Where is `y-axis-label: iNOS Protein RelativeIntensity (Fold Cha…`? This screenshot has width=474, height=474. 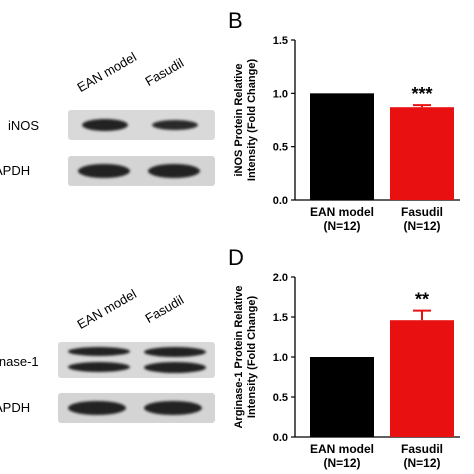
y-axis-label: iNOS Protein RelativeIntensity (Fold Cha… is located at coordinates (245, 120).